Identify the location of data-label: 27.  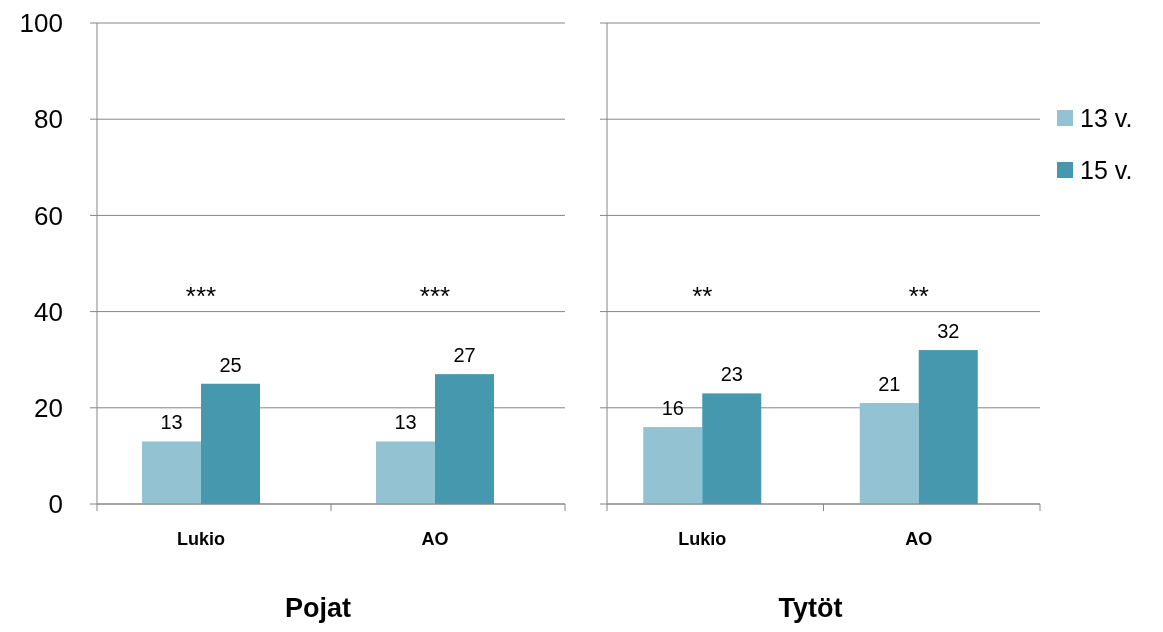
(464, 355).